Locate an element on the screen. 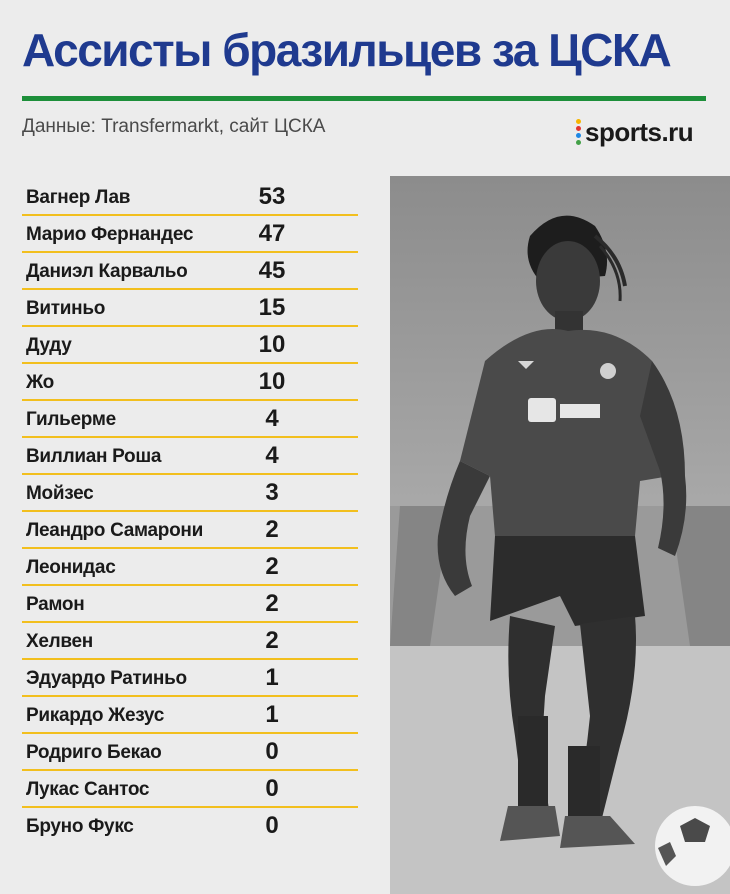 This screenshot has width=730, height=894. table-row: Леандро Самарони 2 is located at coordinates (190, 528).